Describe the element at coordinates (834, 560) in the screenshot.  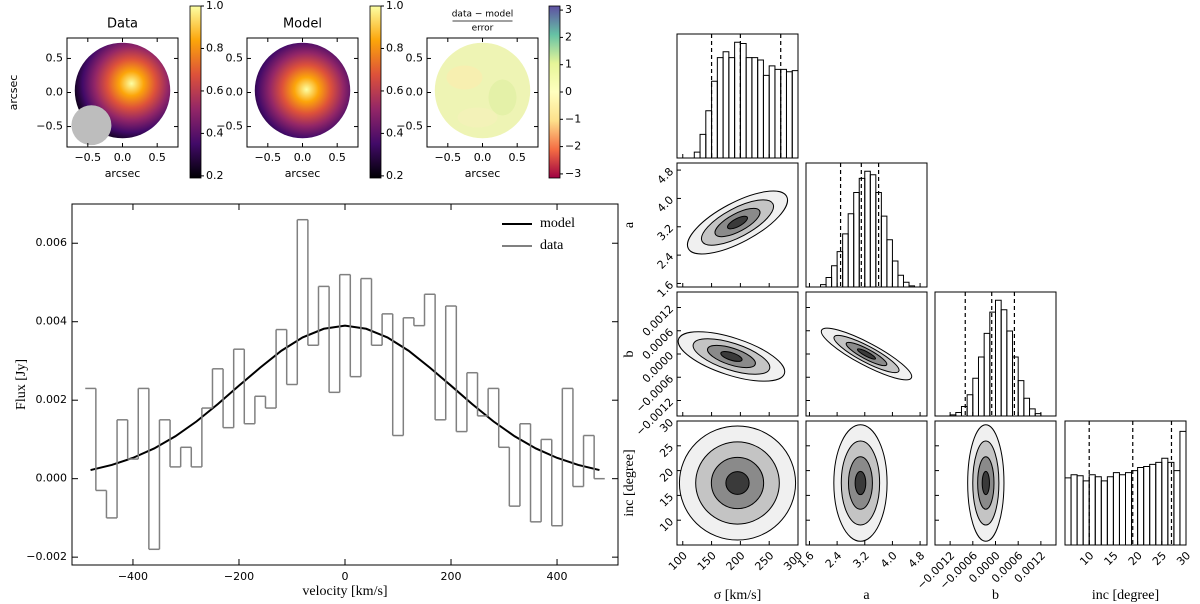
I see `x-tick-label: 2.4` at that location.